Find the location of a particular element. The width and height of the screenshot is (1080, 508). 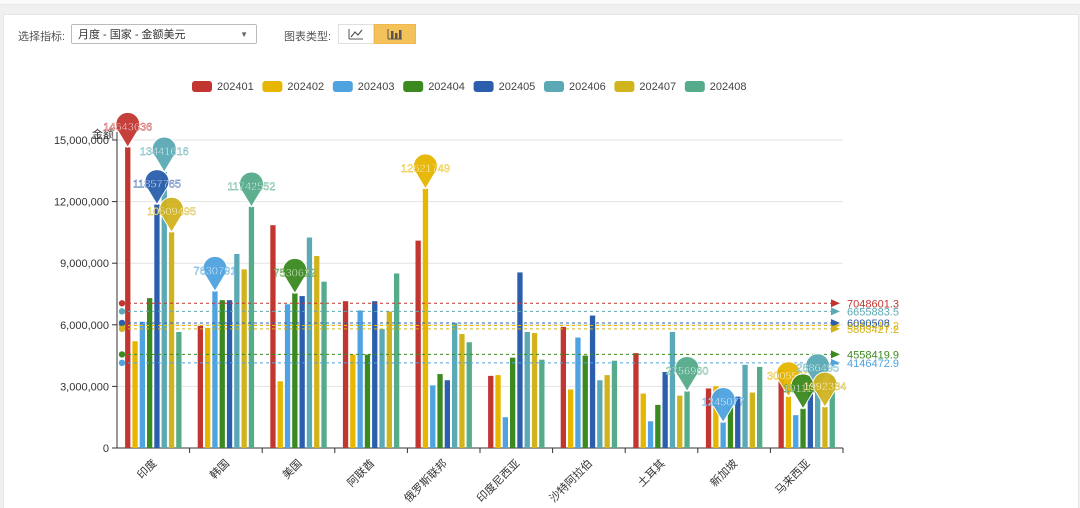

legend-label-202402: 202402 is located at coordinates (305, 87).